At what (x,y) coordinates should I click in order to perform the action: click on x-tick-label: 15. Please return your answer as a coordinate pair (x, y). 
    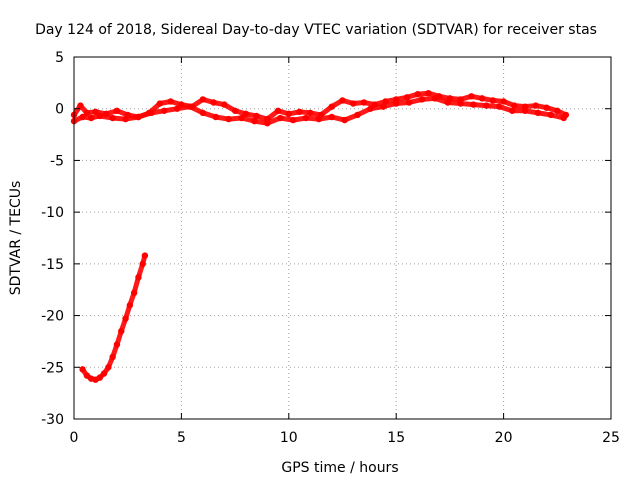
    Looking at the image, I should click on (396, 438).